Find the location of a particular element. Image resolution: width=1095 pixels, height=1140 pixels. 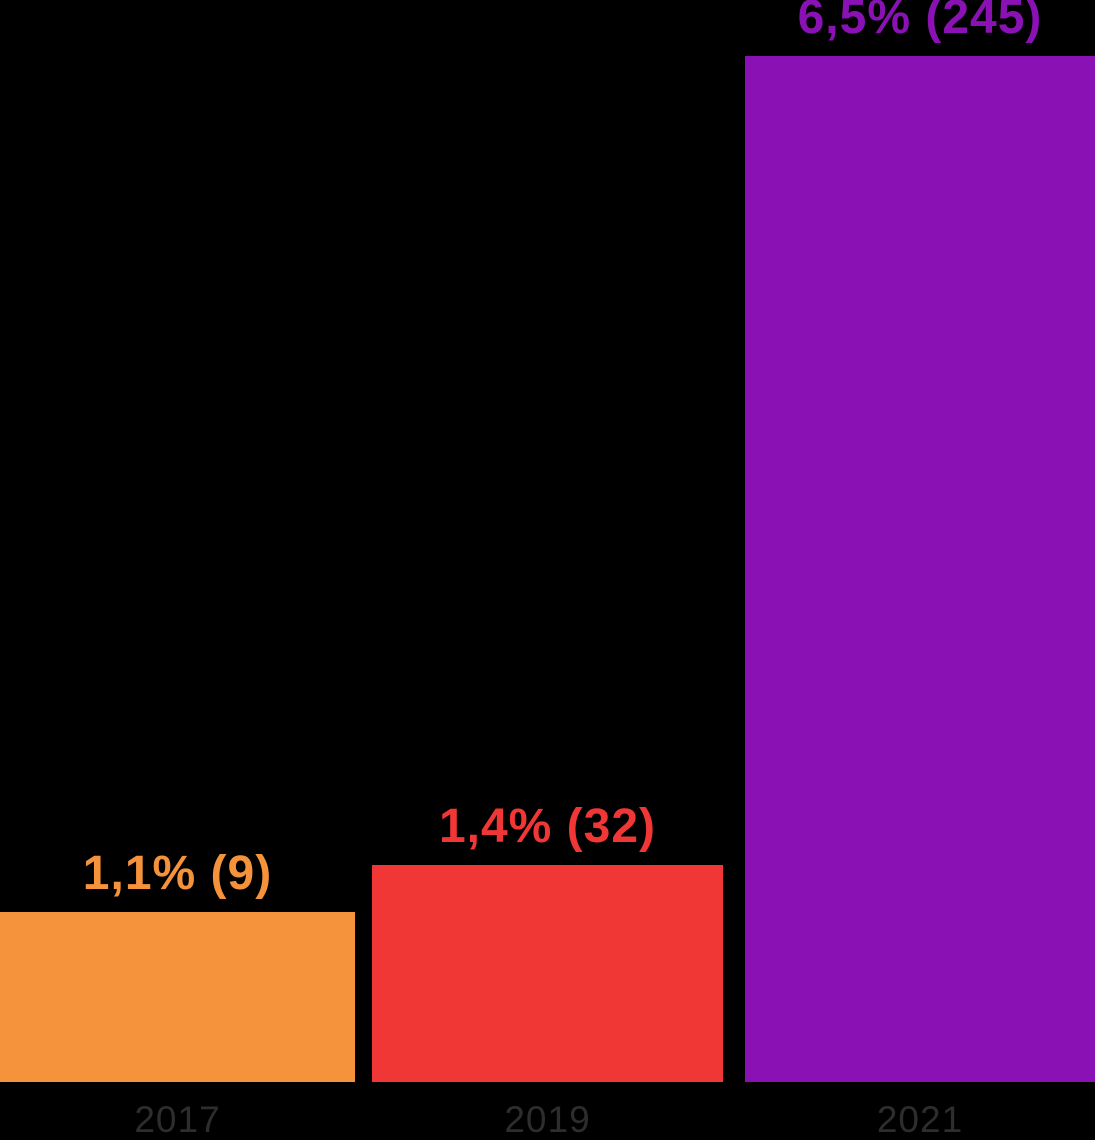

bar-value-label-2017: 1,1% (9) is located at coordinates (177, 873).